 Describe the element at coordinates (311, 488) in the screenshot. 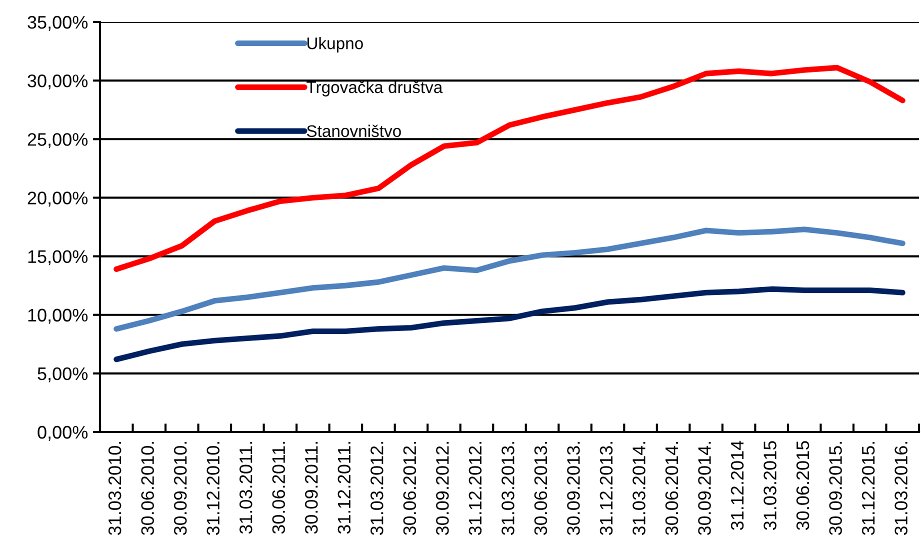

I see `x-tick-label: 30.09.2011.` at that location.